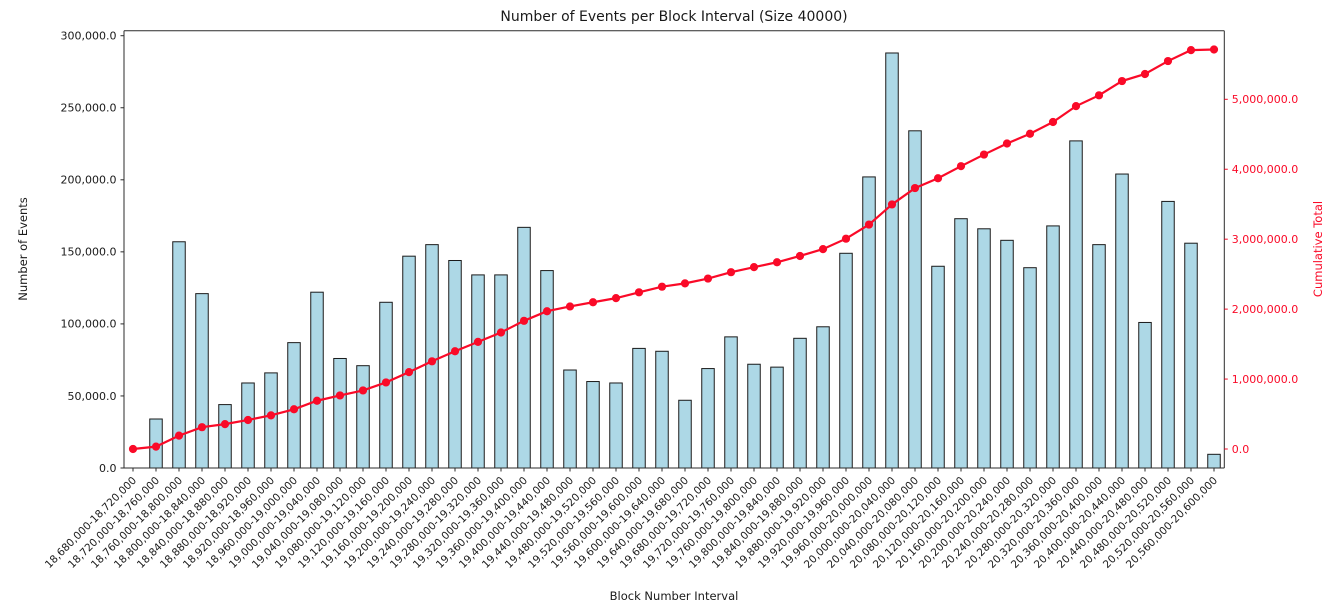 The height and width of the screenshot is (615, 1336). What do you see at coordinates (1241, 449) in the screenshot?
I see `y-right-tick-label: 0.0` at bounding box center [1241, 449].